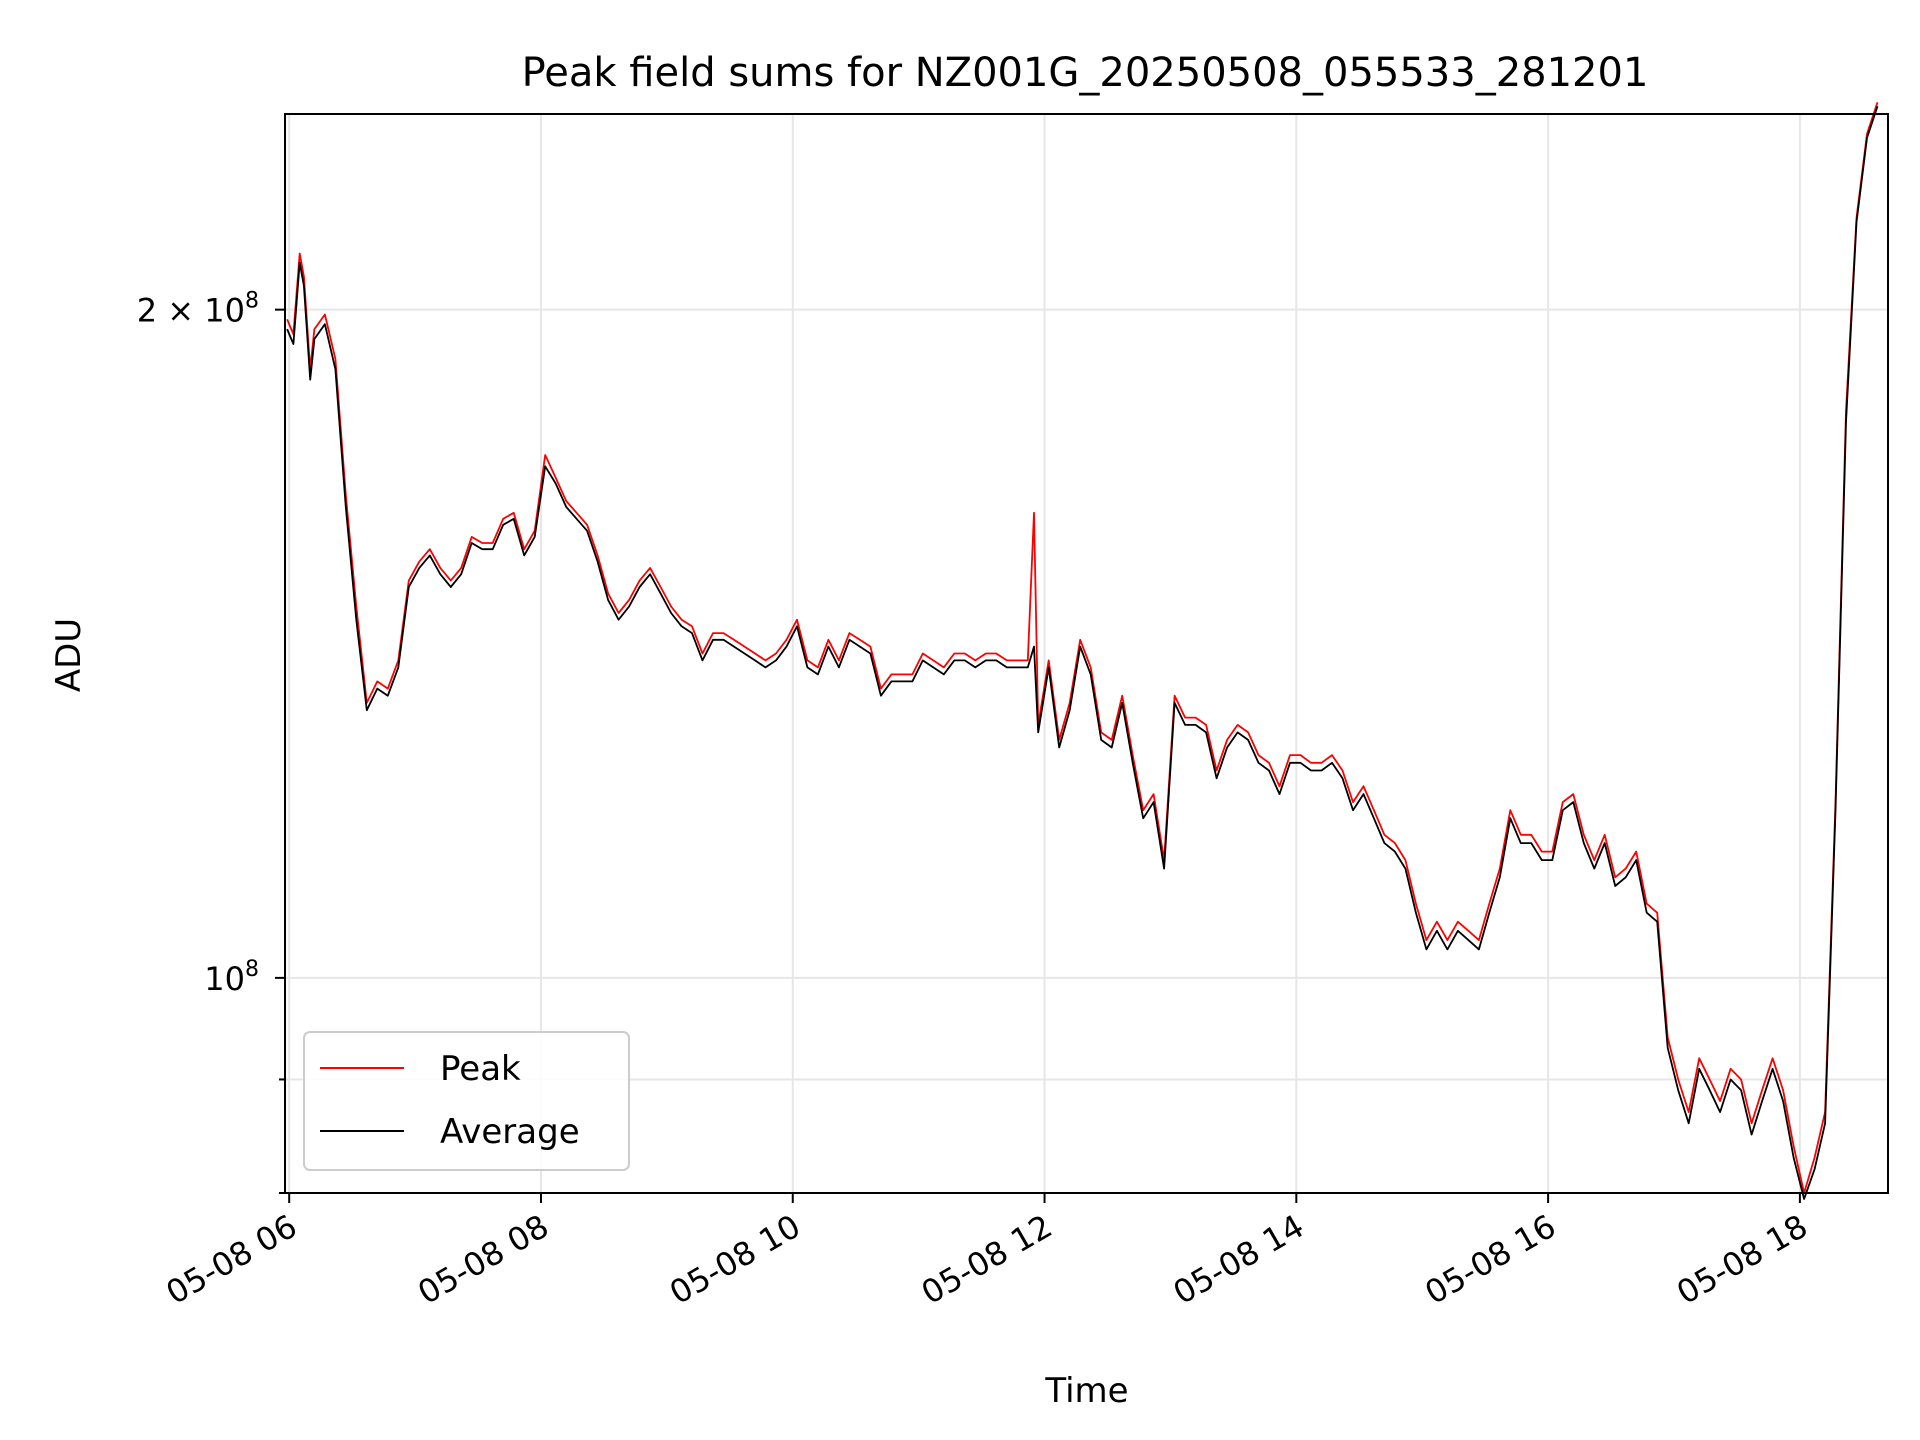  What do you see at coordinates (69, 655) in the screenshot?
I see `y-axis-label: ADU` at bounding box center [69, 655].